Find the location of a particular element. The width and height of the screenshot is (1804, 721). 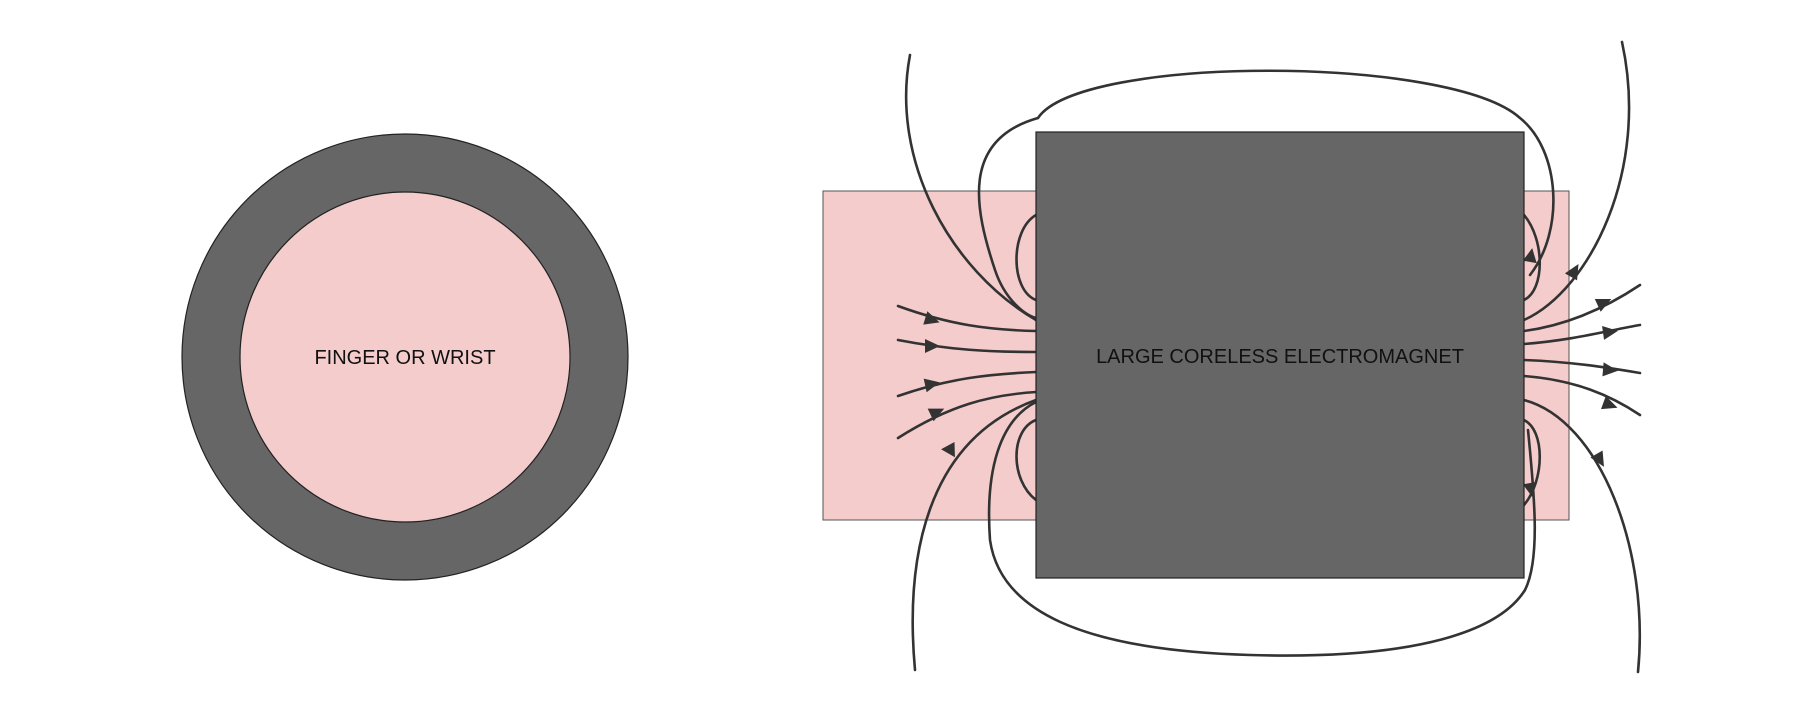

field-line-far-top-right is located at coordinates (1576, 181).